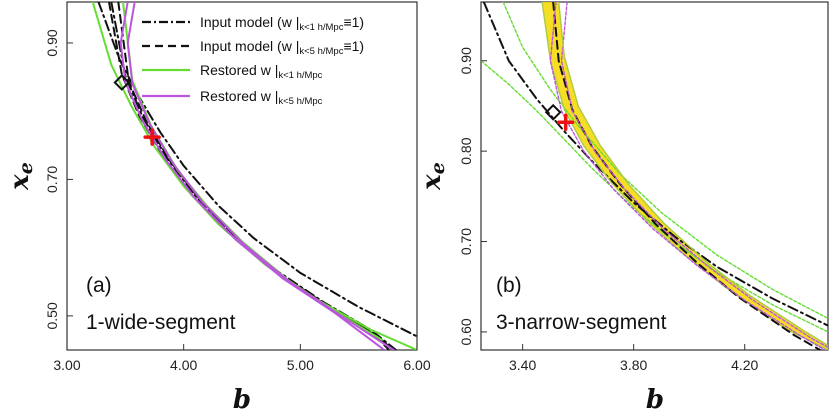  What do you see at coordinates (633, 365) in the screenshot?
I see `panel-b-xtick-label: 3.80` at bounding box center [633, 365].